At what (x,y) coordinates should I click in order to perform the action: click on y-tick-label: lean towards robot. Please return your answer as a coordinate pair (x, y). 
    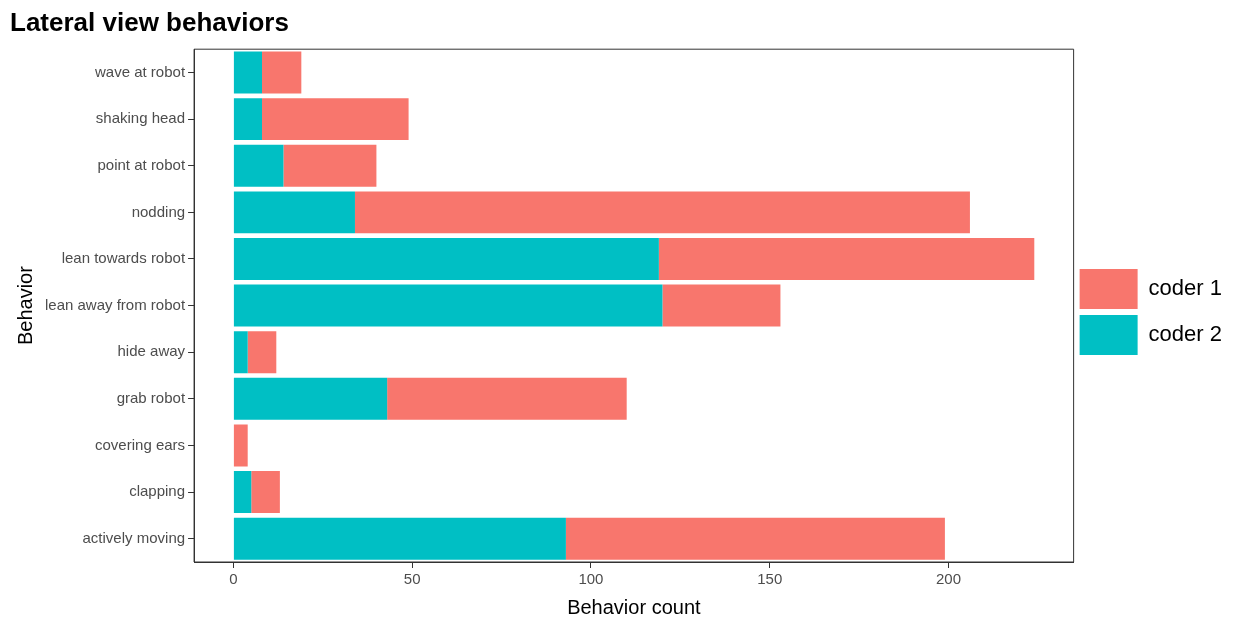
    Looking at the image, I should click on (123, 258).